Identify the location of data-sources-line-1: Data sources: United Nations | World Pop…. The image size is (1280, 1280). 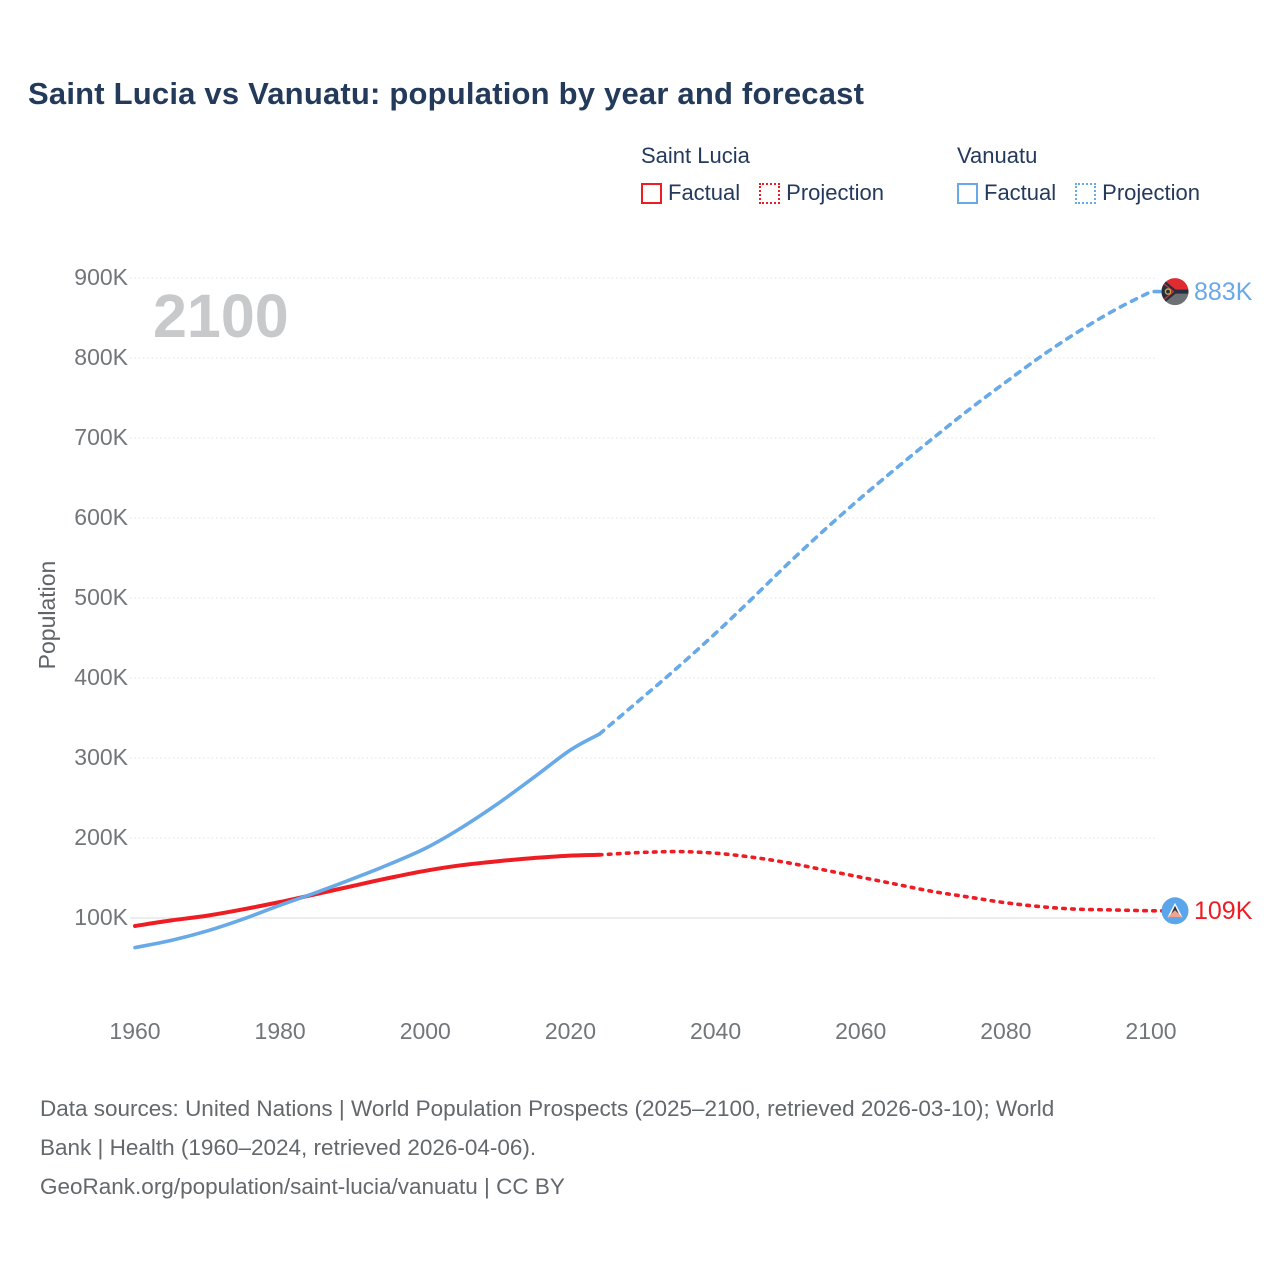
(547, 1108).